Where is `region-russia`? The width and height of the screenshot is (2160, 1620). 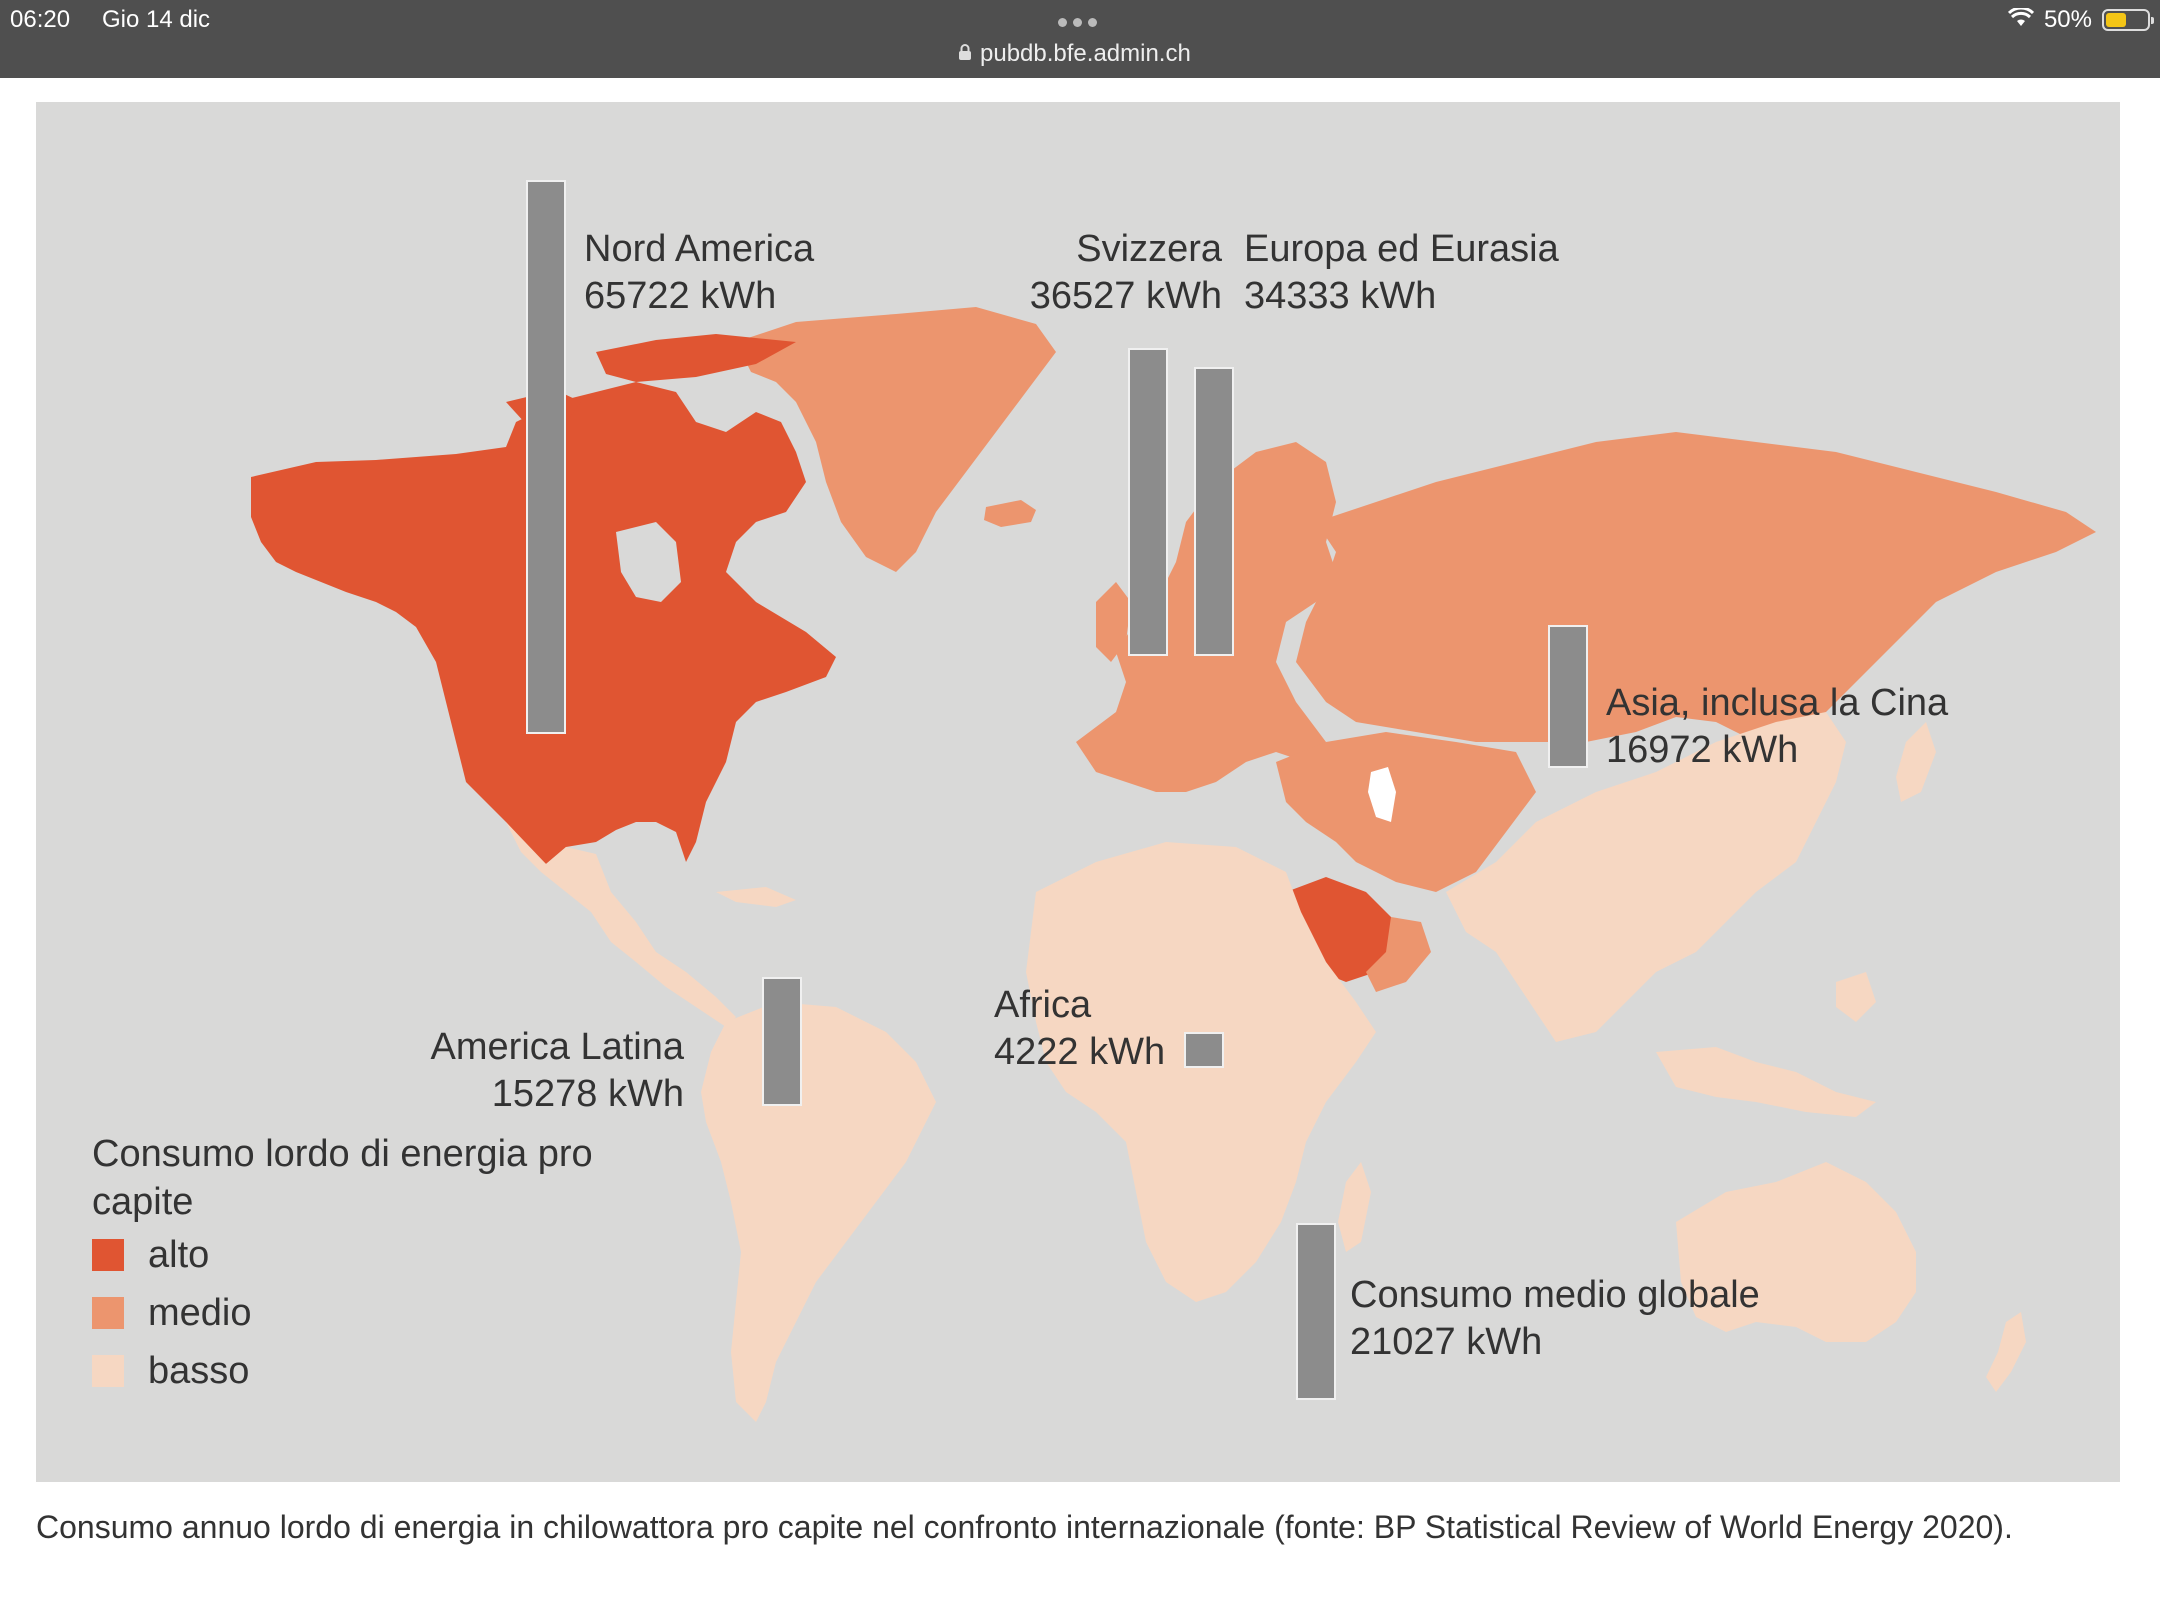 region-russia is located at coordinates (1696, 587).